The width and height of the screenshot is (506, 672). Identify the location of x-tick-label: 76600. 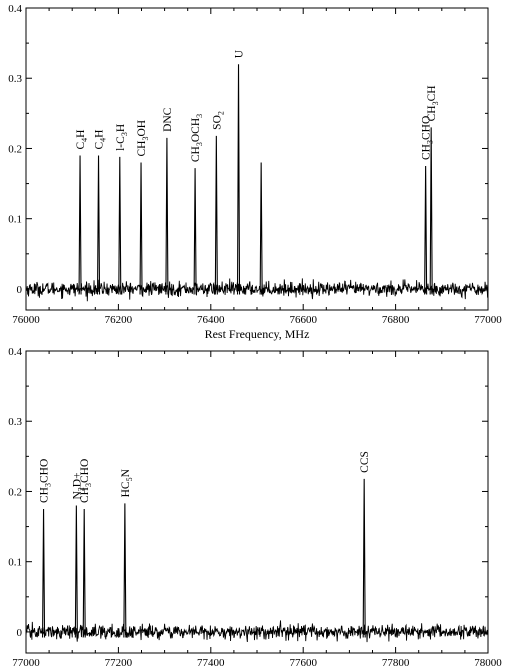
(303, 320).